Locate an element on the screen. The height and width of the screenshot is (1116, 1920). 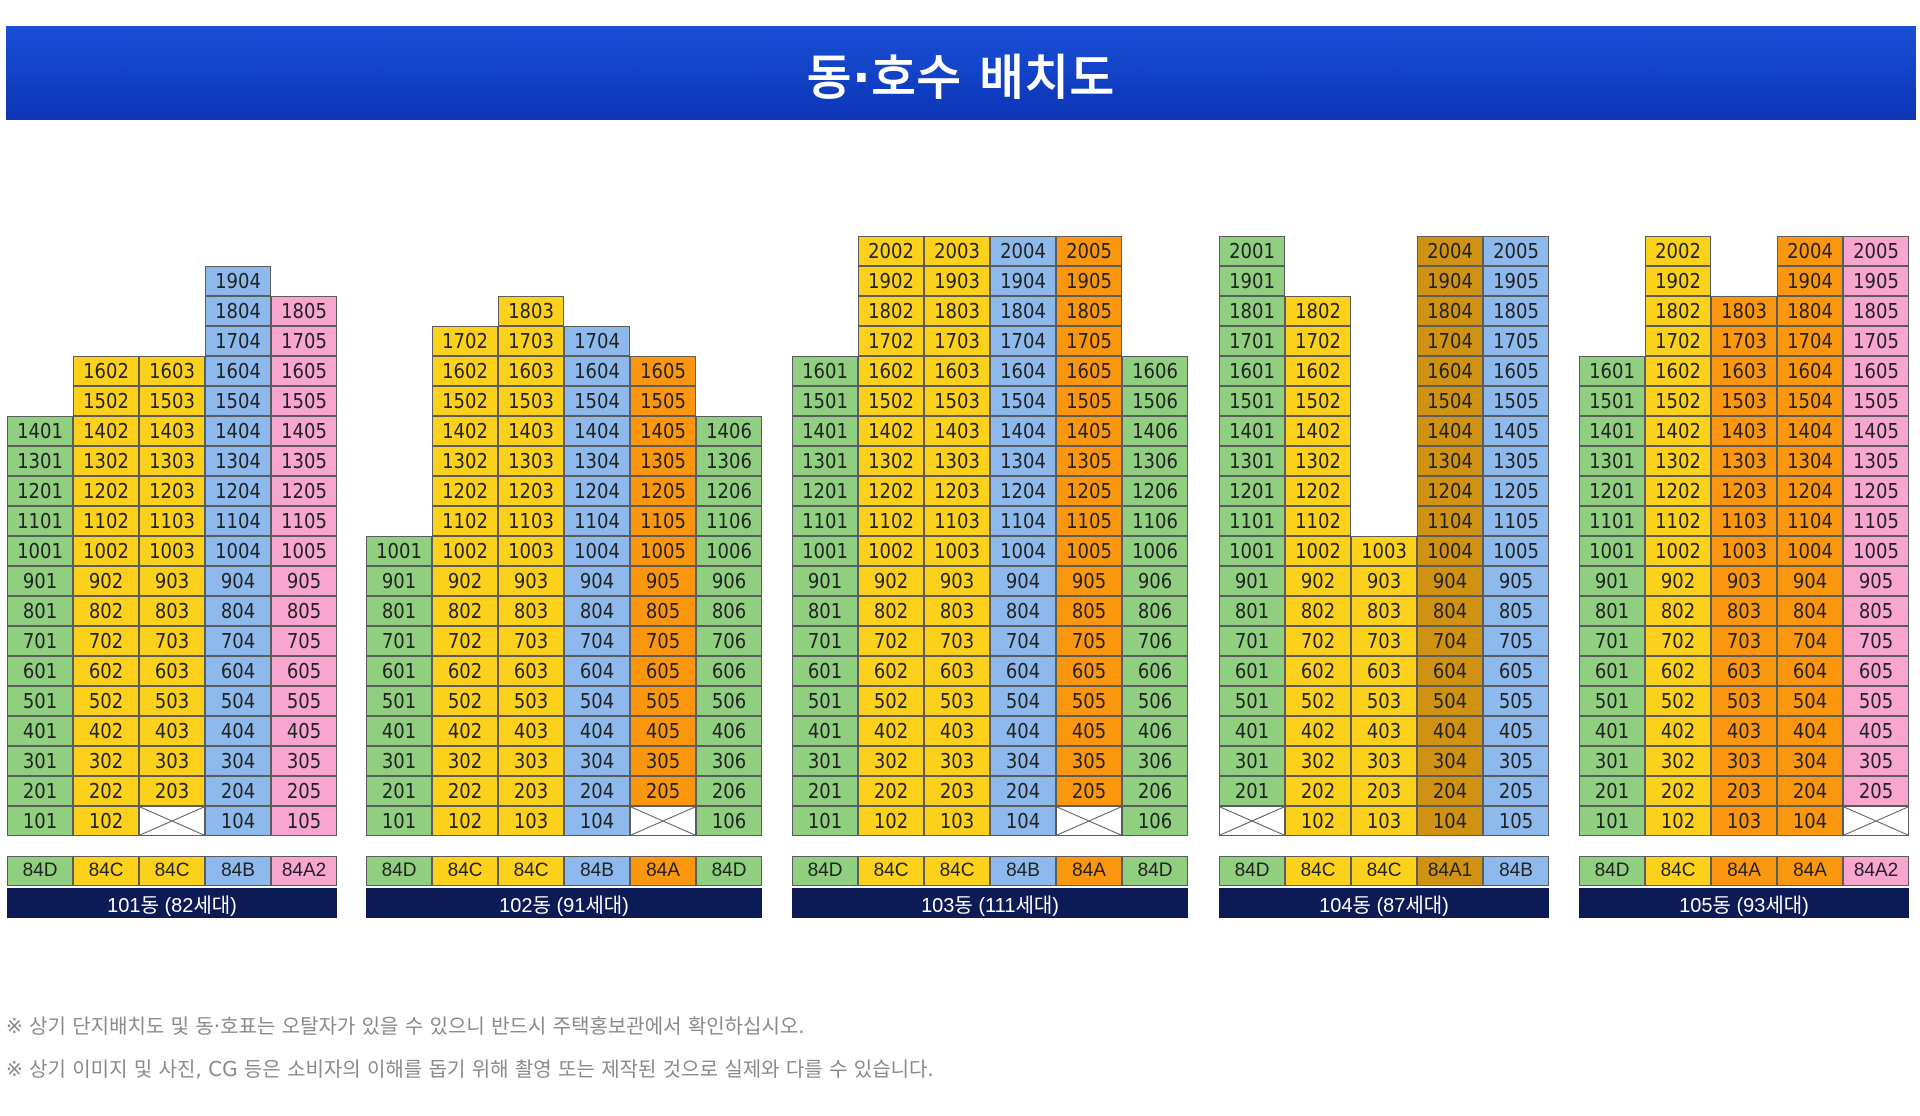
unit-cell: 601 is located at coordinates (825, 671).